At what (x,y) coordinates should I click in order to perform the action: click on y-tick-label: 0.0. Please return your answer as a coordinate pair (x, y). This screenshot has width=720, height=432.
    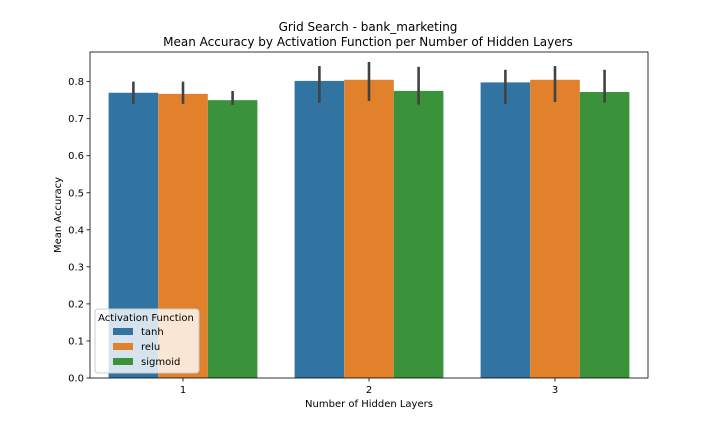
    Looking at the image, I should click on (76, 379).